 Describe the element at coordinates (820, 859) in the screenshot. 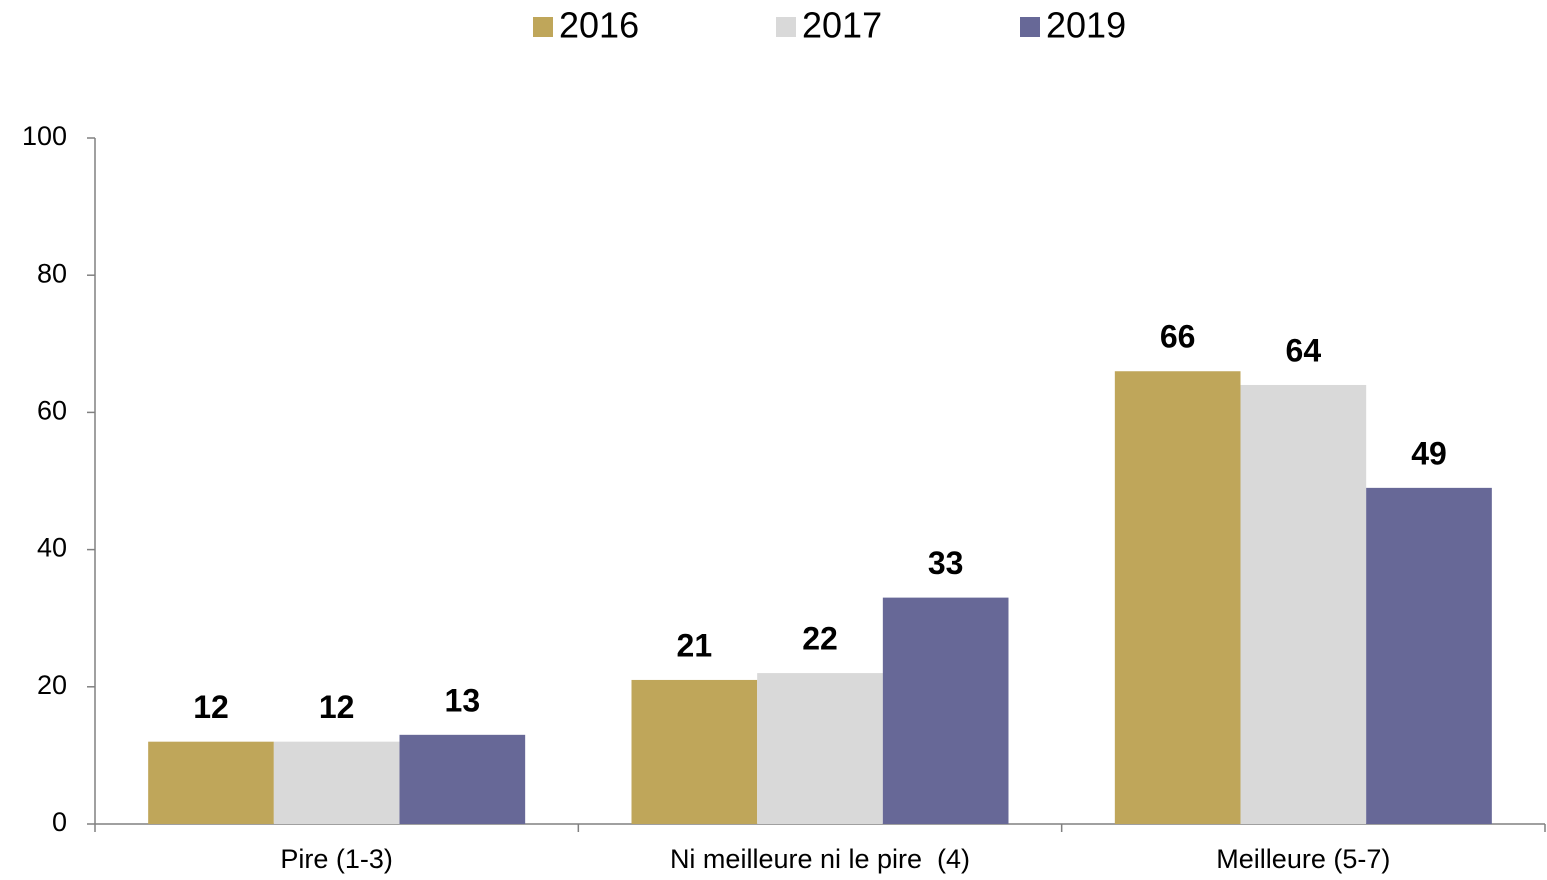

I see `x-tick-label: Ni meilleure ni le pire (4)` at that location.